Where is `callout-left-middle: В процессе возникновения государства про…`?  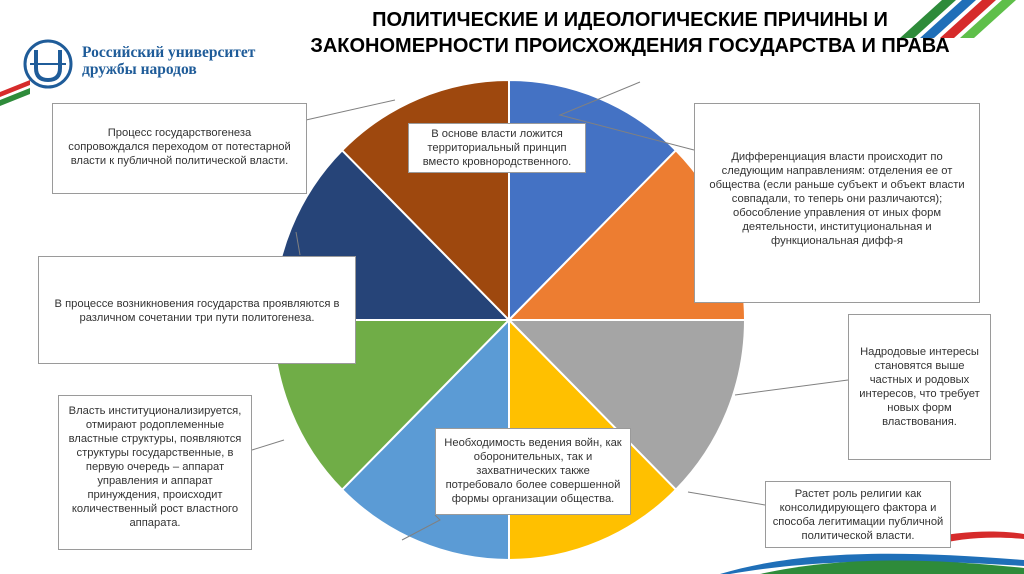
callout-left-middle: В процессе возникновения государства про… is located at coordinates (197, 310).